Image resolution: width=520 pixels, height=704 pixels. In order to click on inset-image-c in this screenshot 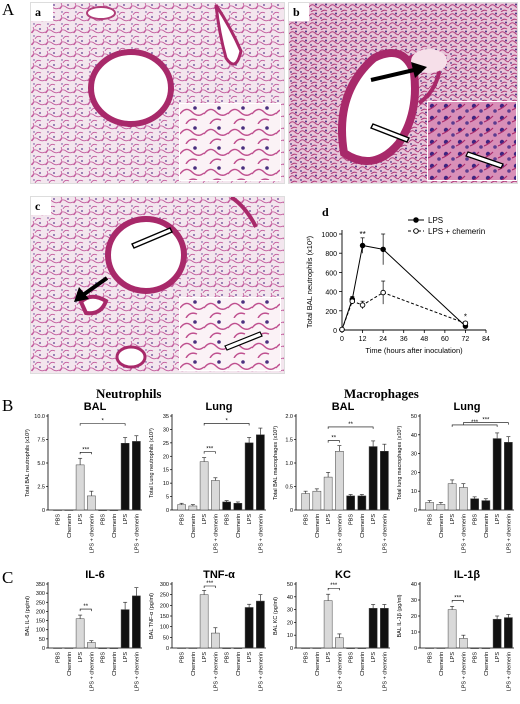, I will do `click(230, 334)`.